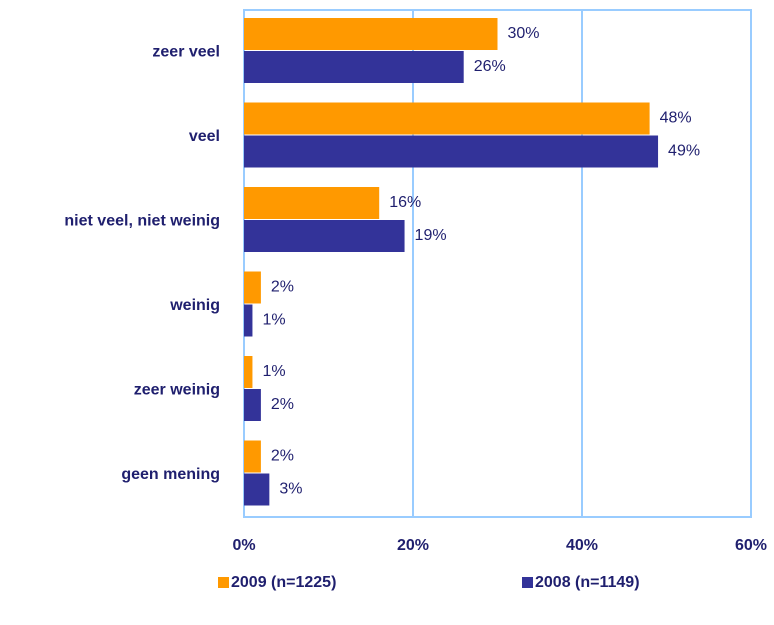  What do you see at coordinates (194, 305) in the screenshot?
I see `y-tick-label: weinig` at bounding box center [194, 305].